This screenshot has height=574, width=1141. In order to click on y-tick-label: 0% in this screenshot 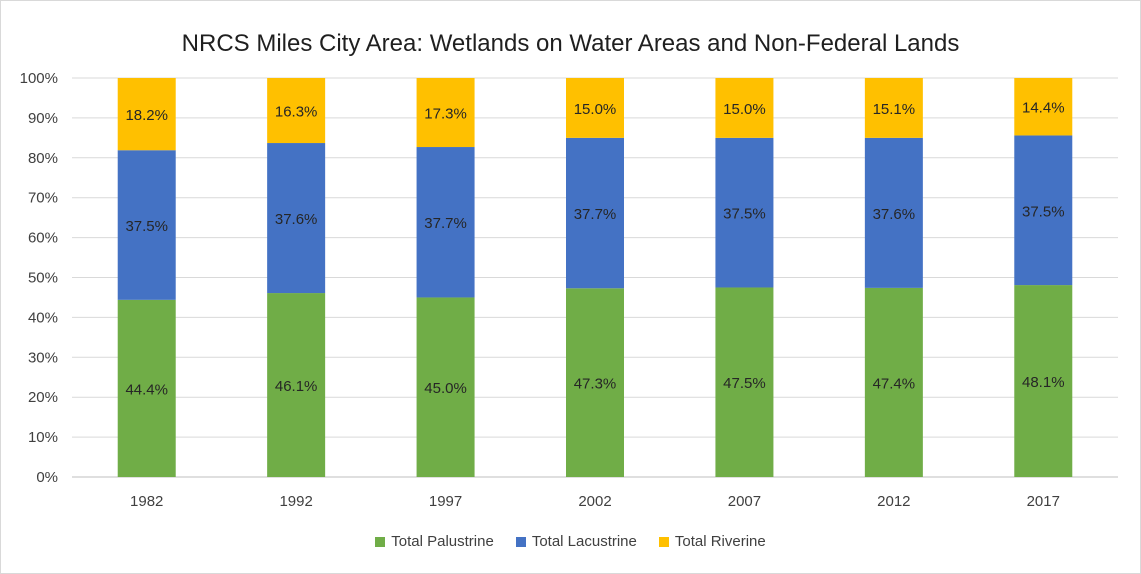, I will do `click(47, 477)`.